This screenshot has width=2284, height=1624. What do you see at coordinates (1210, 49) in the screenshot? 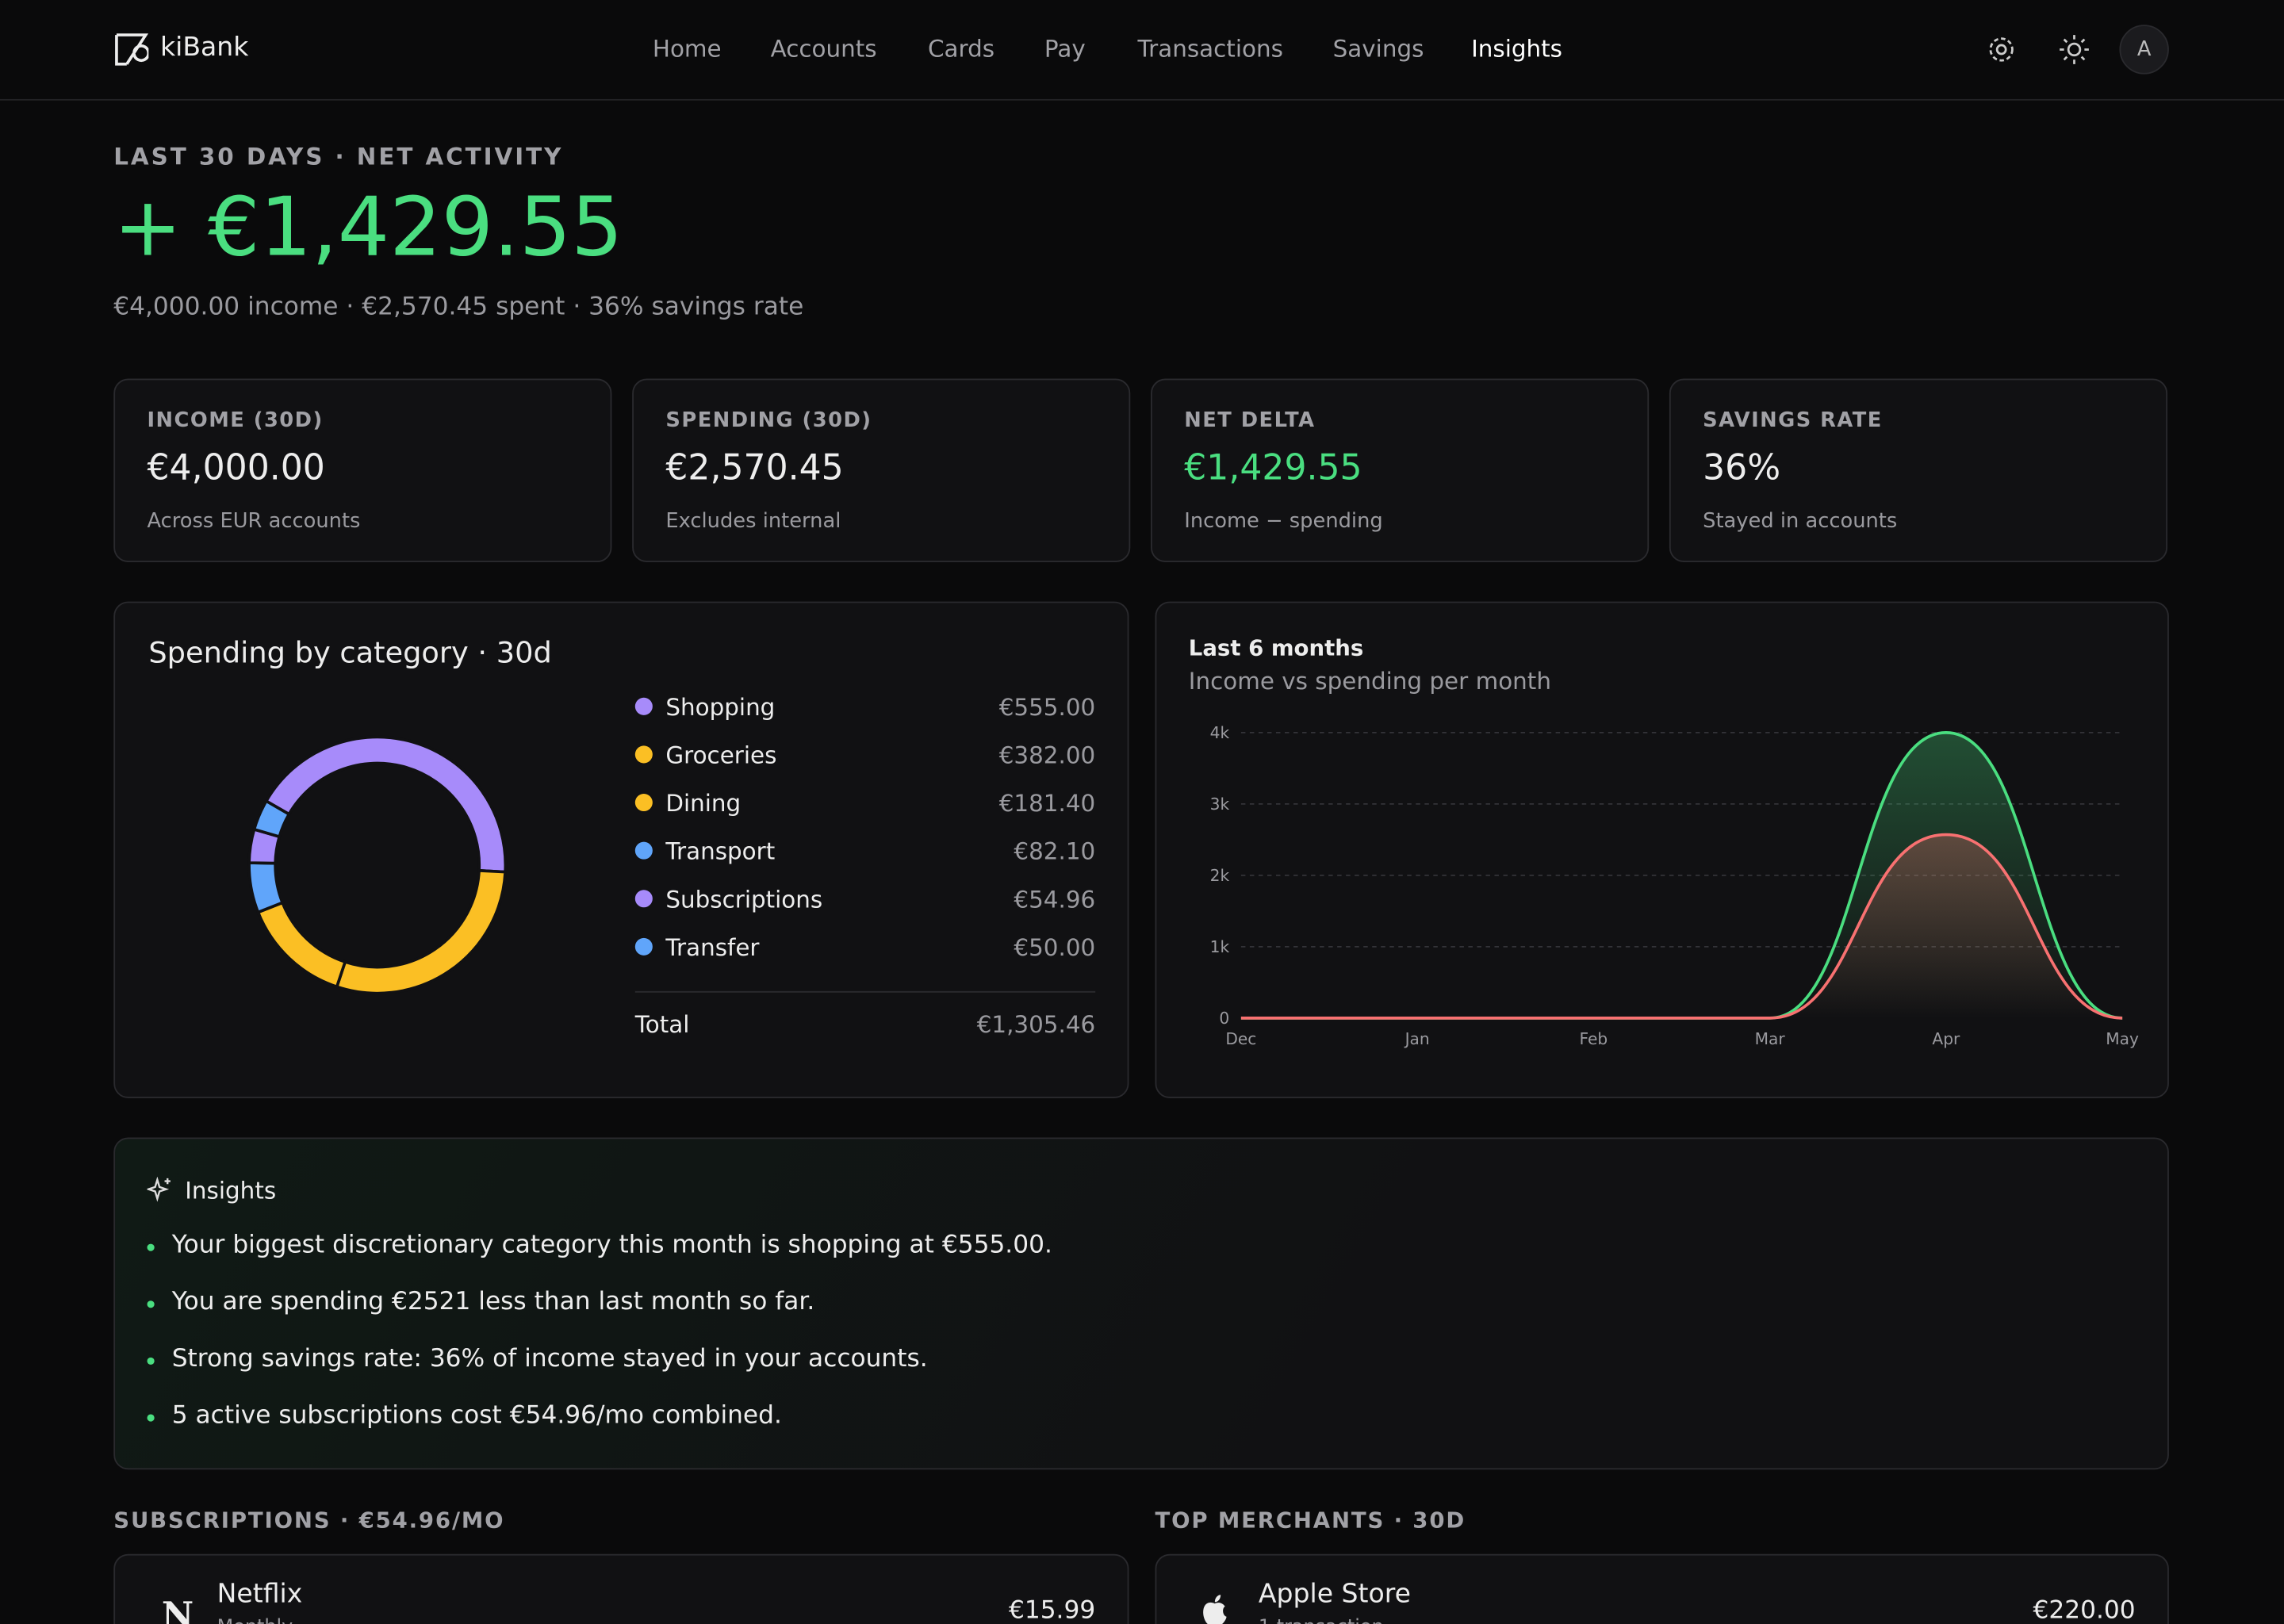
I see `nav-link: Transactions` at bounding box center [1210, 49].